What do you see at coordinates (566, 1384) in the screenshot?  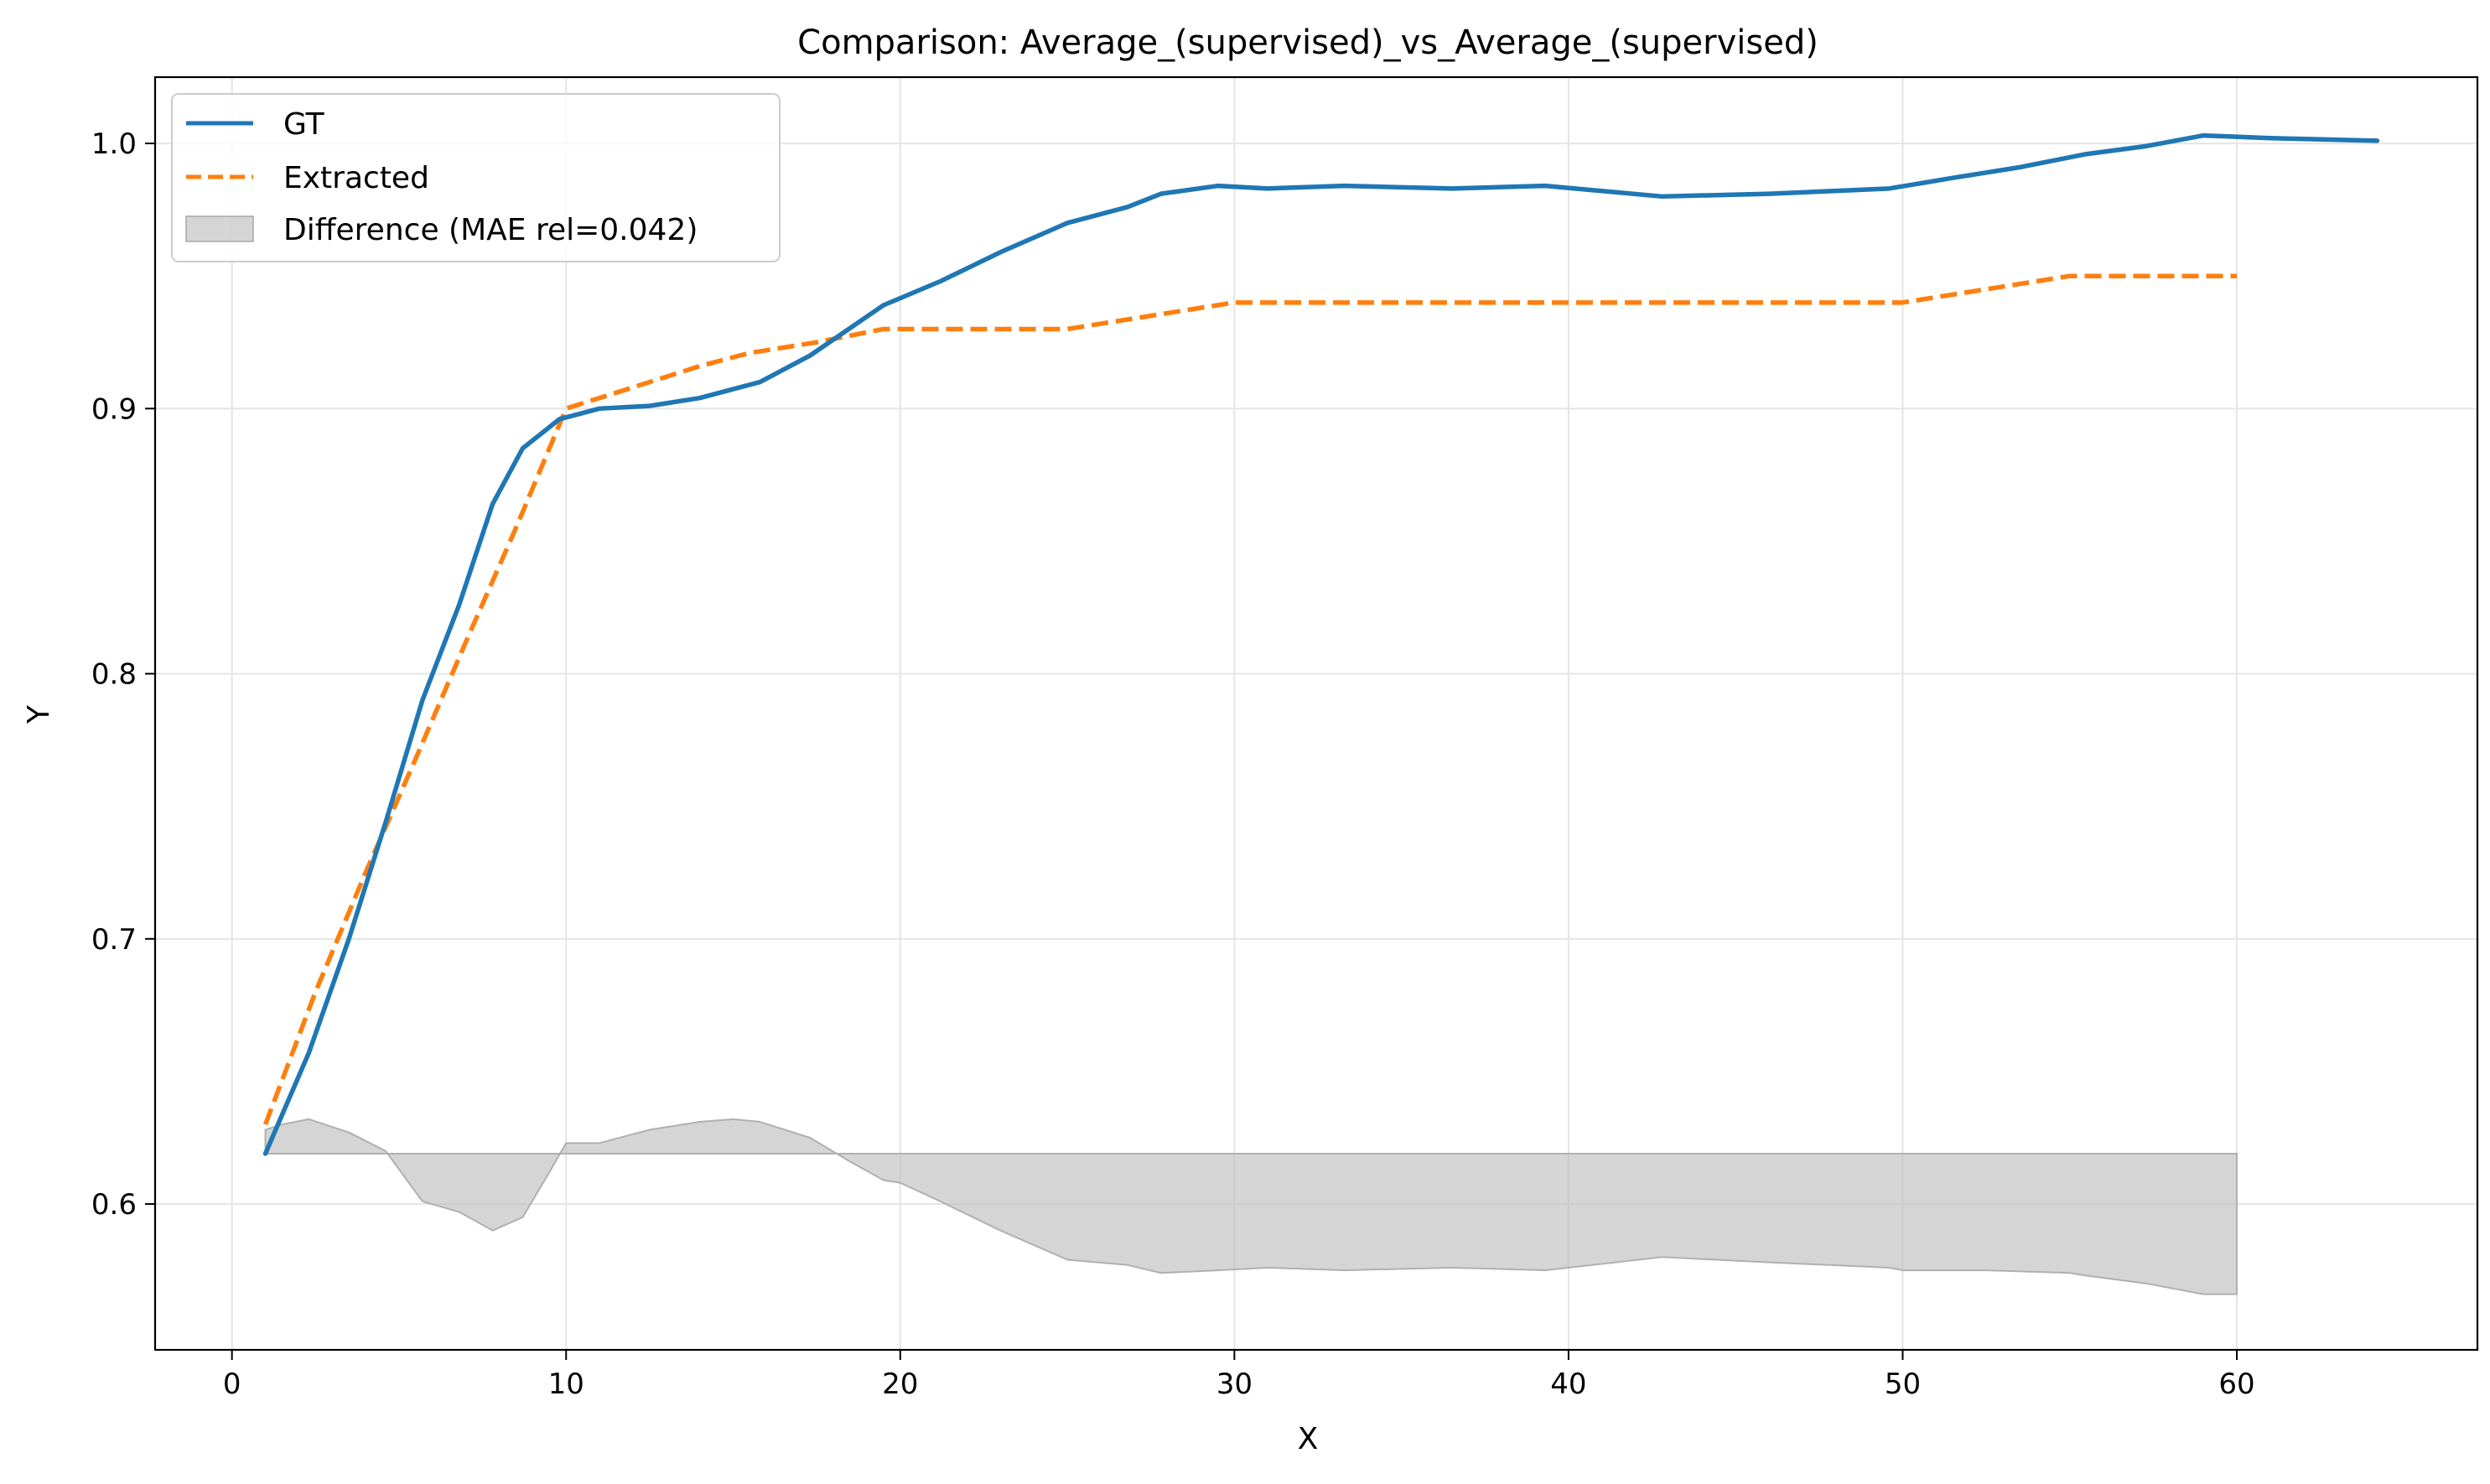 I see `x-tick-label: 10` at bounding box center [566, 1384].